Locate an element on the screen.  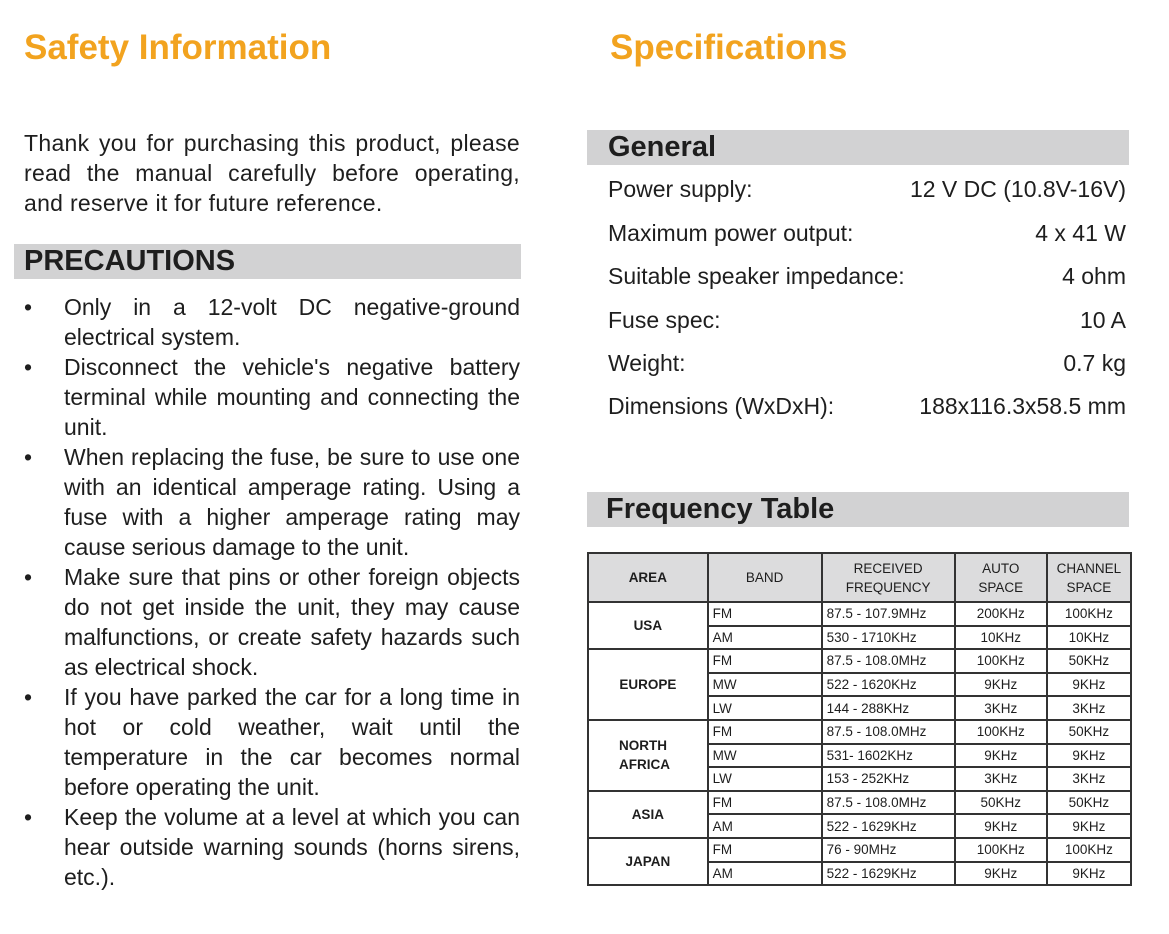
table-row: MW 531- 1602KHz 9KHz 9KHz is located at coordinates (860, 755).